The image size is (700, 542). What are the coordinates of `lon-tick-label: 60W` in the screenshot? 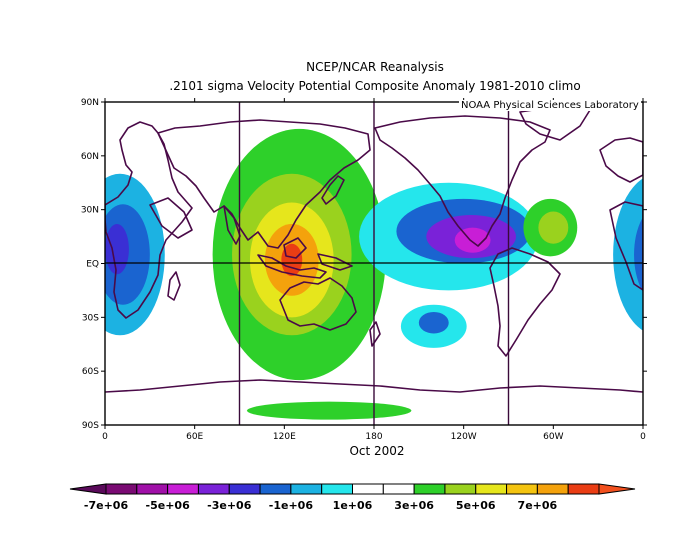 It's located at (553, 437).